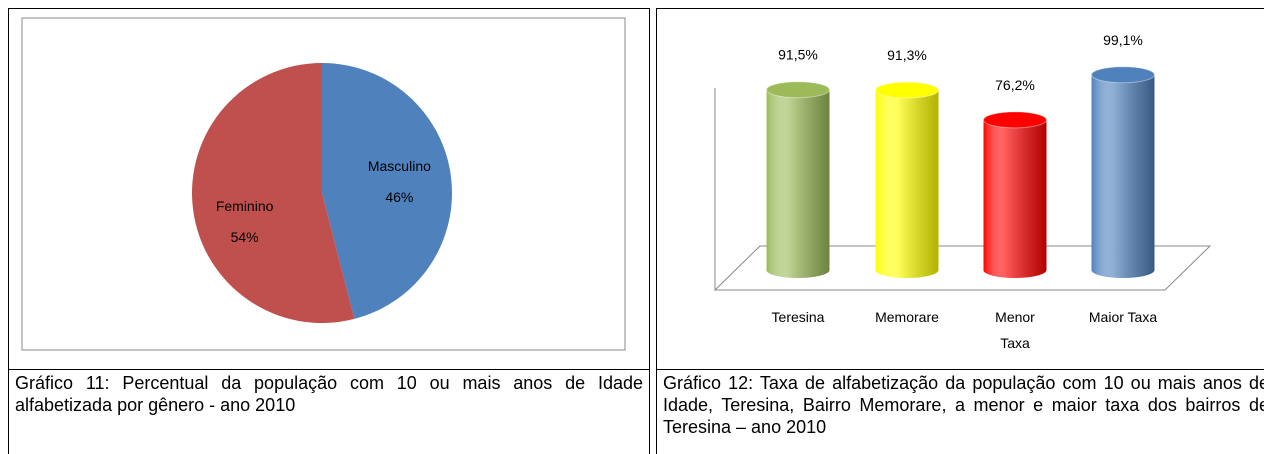 This screenshot has height=454, width=1264. I want to click on x-tick-label: Memorare, so click(907, 317).